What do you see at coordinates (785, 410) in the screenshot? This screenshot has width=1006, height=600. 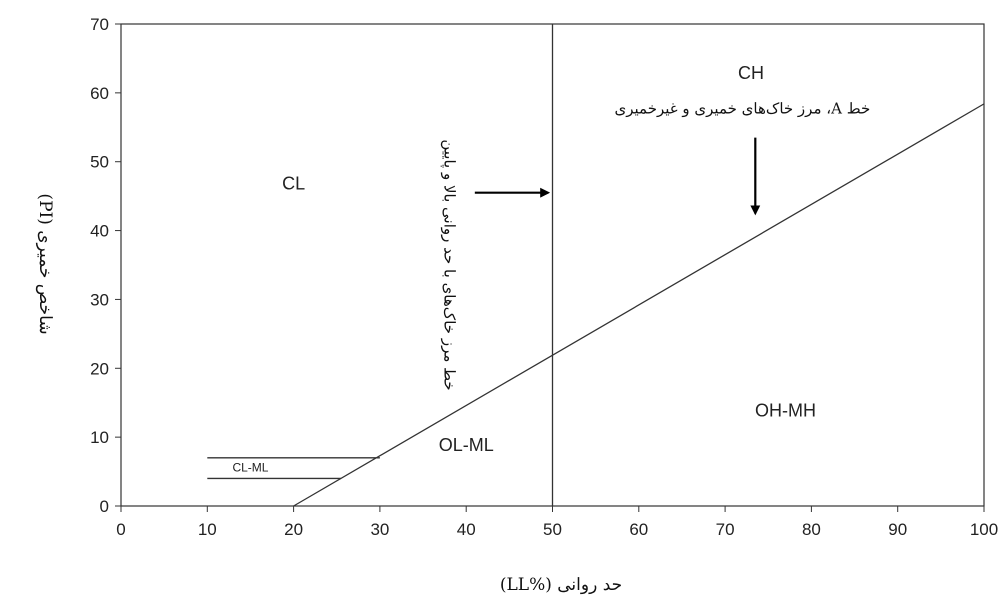 I see `region-label-oh-mh: OH-MH` at bounding box center [785, 410].